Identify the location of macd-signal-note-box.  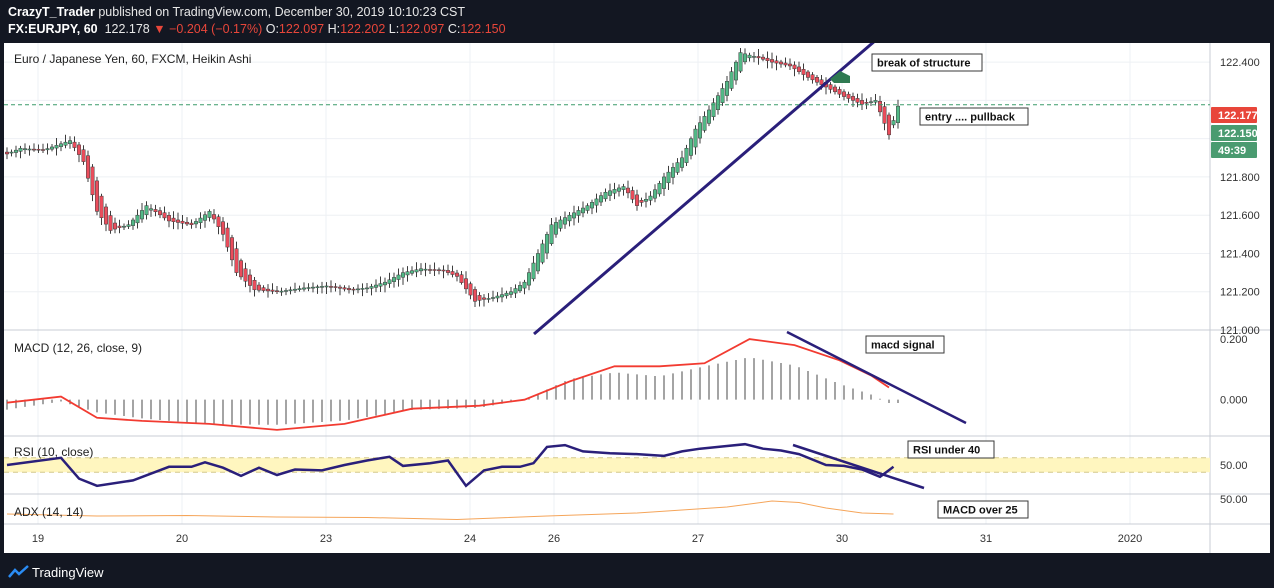
(905, 344).